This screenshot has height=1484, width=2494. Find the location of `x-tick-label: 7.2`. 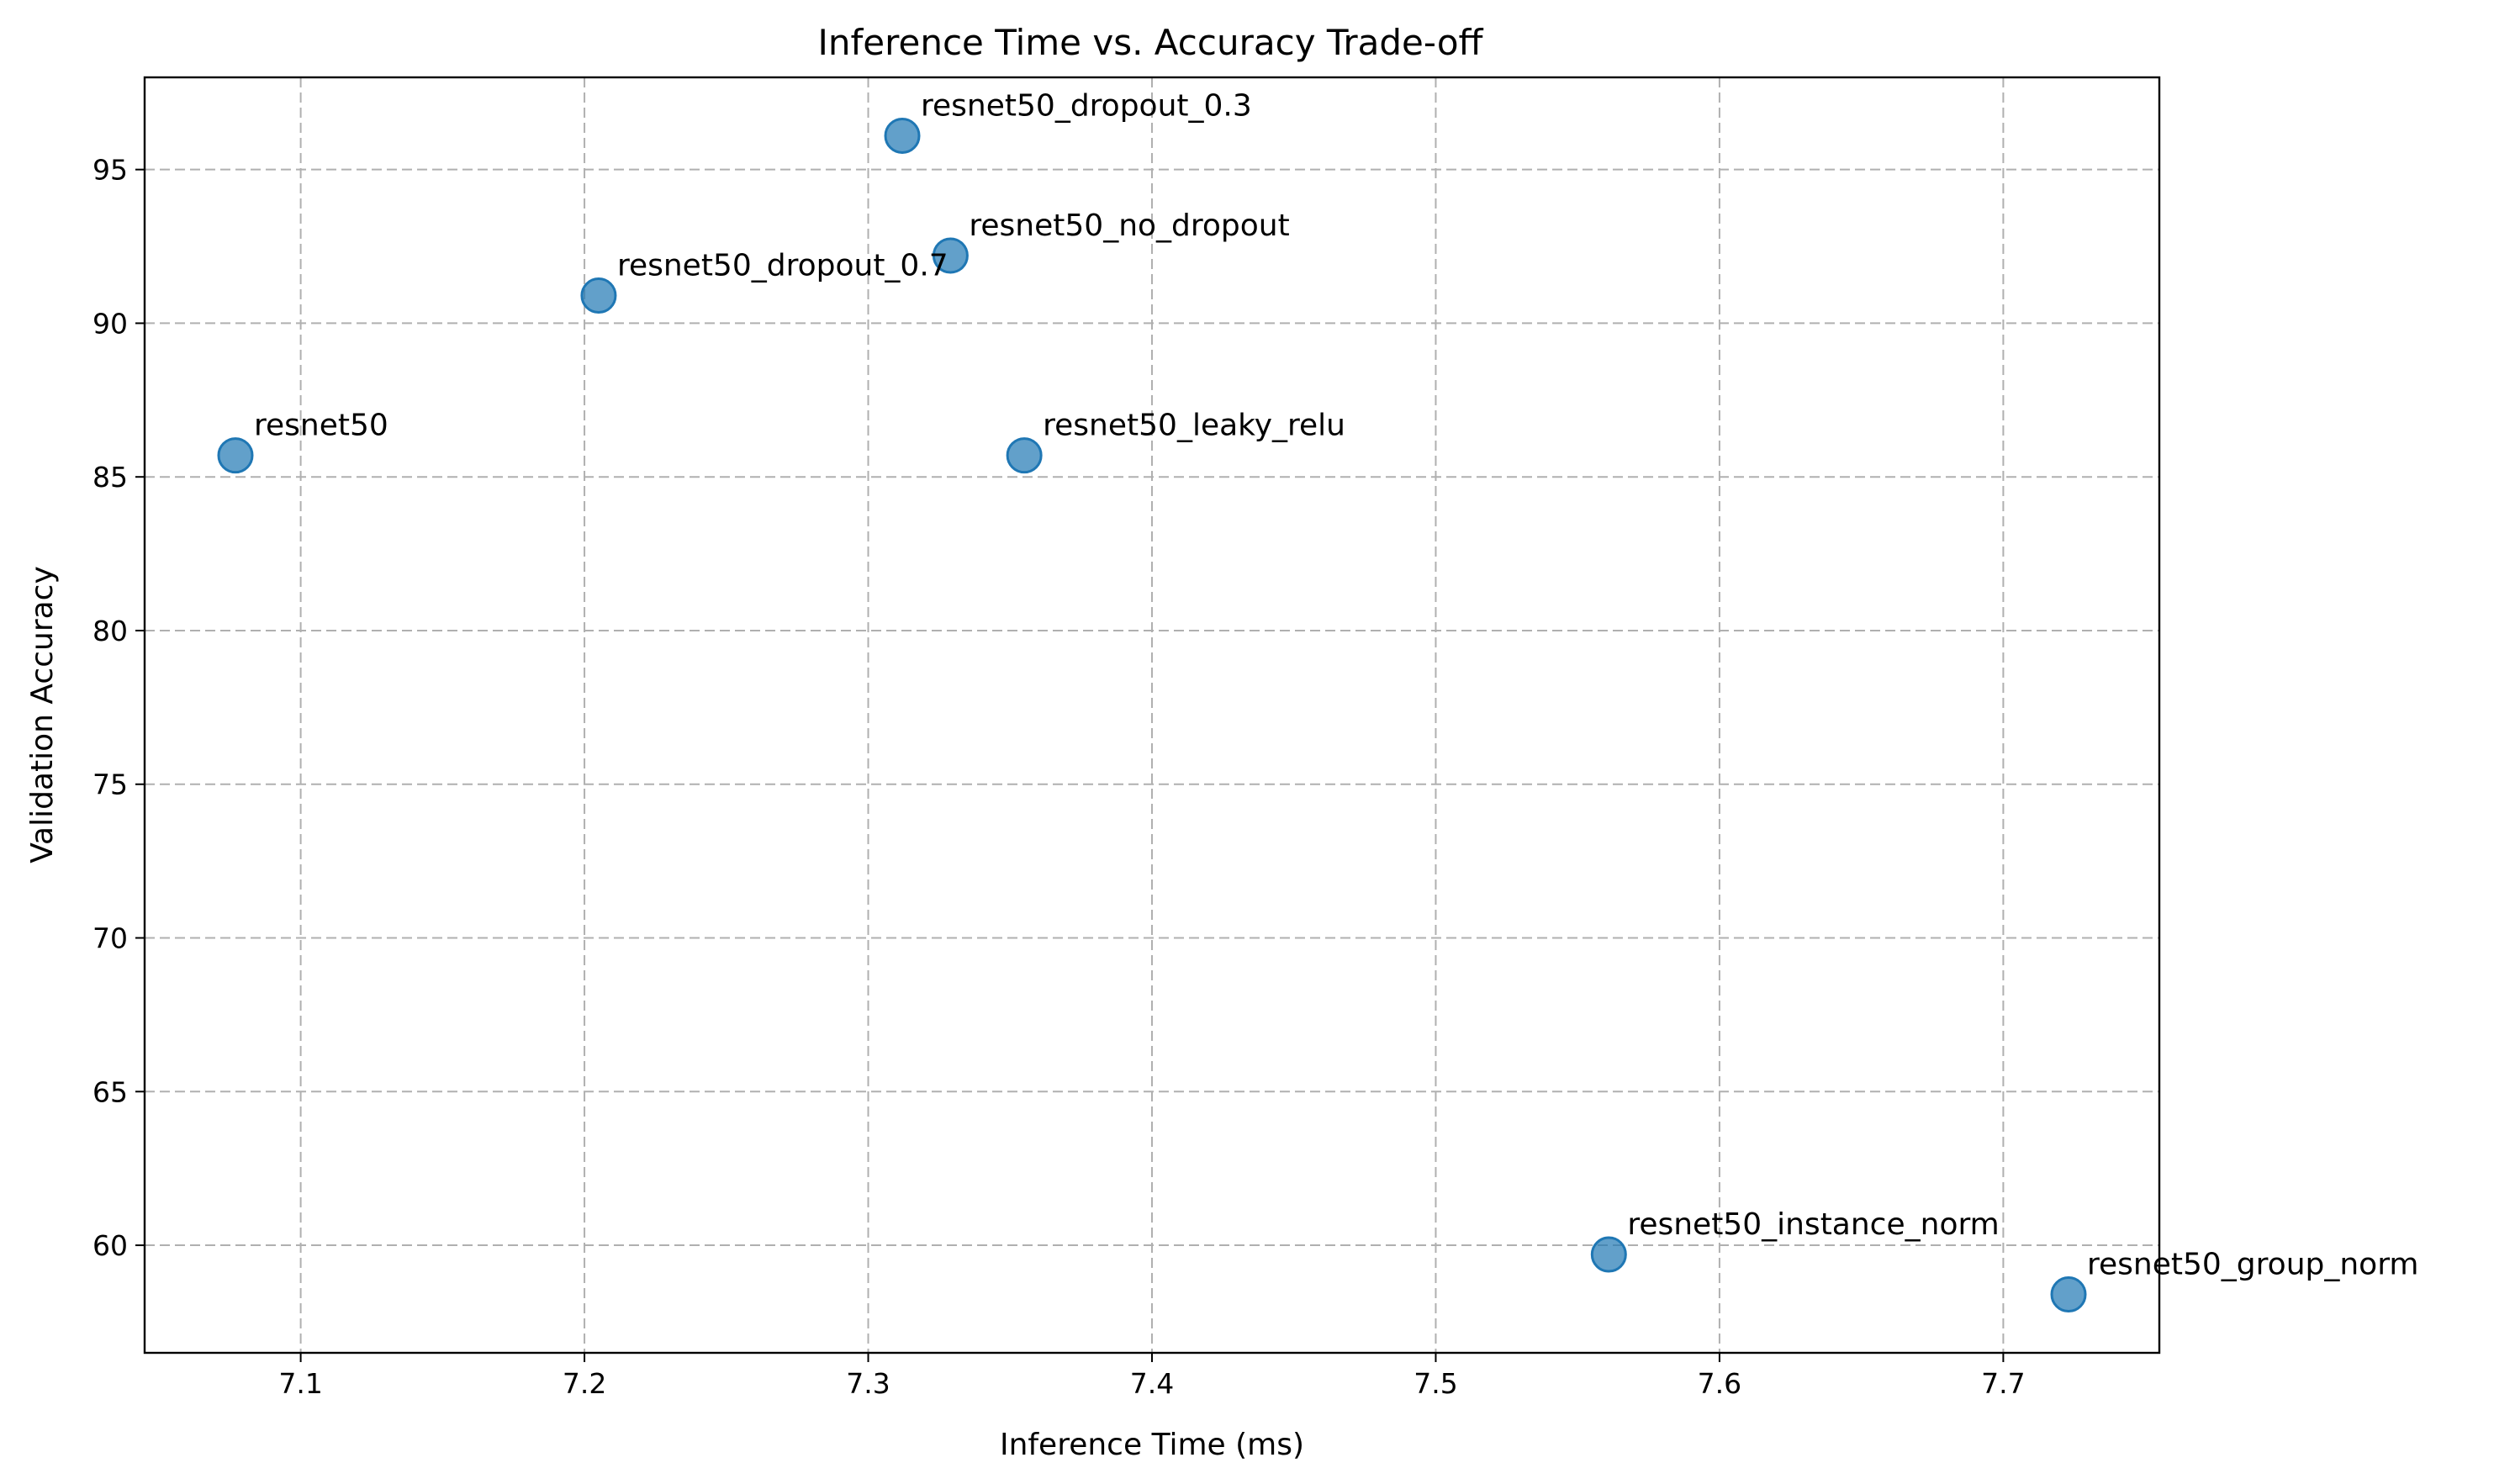

x-tick-label: 7.2 is located at coordinates (584, 1383).